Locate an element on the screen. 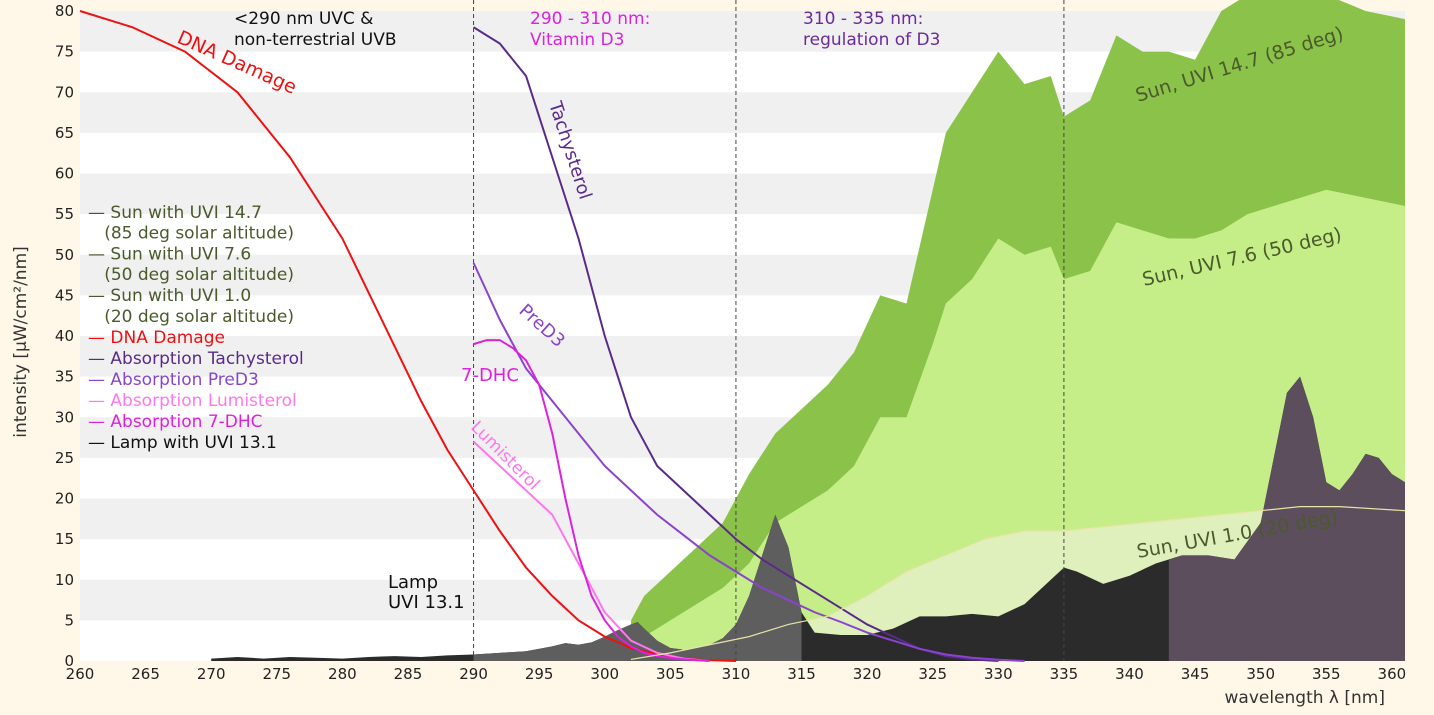 The height and width of the screenshot is (715, 1434). x-tick-label: 360 is located at coordinates (1392, 674).